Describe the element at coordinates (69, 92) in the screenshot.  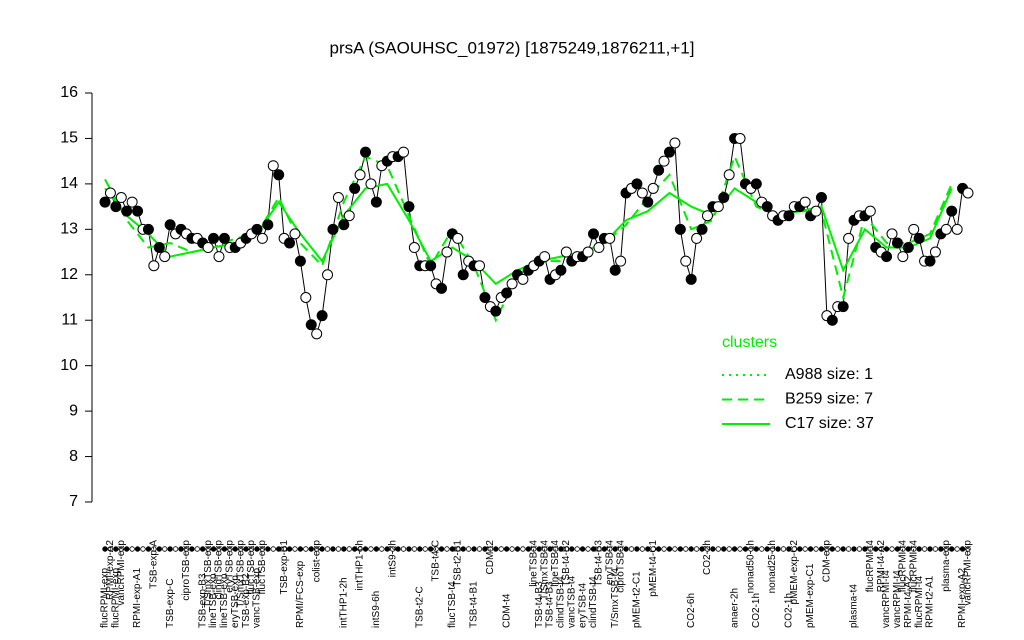
I see `y-tick-label: 16` at that location.